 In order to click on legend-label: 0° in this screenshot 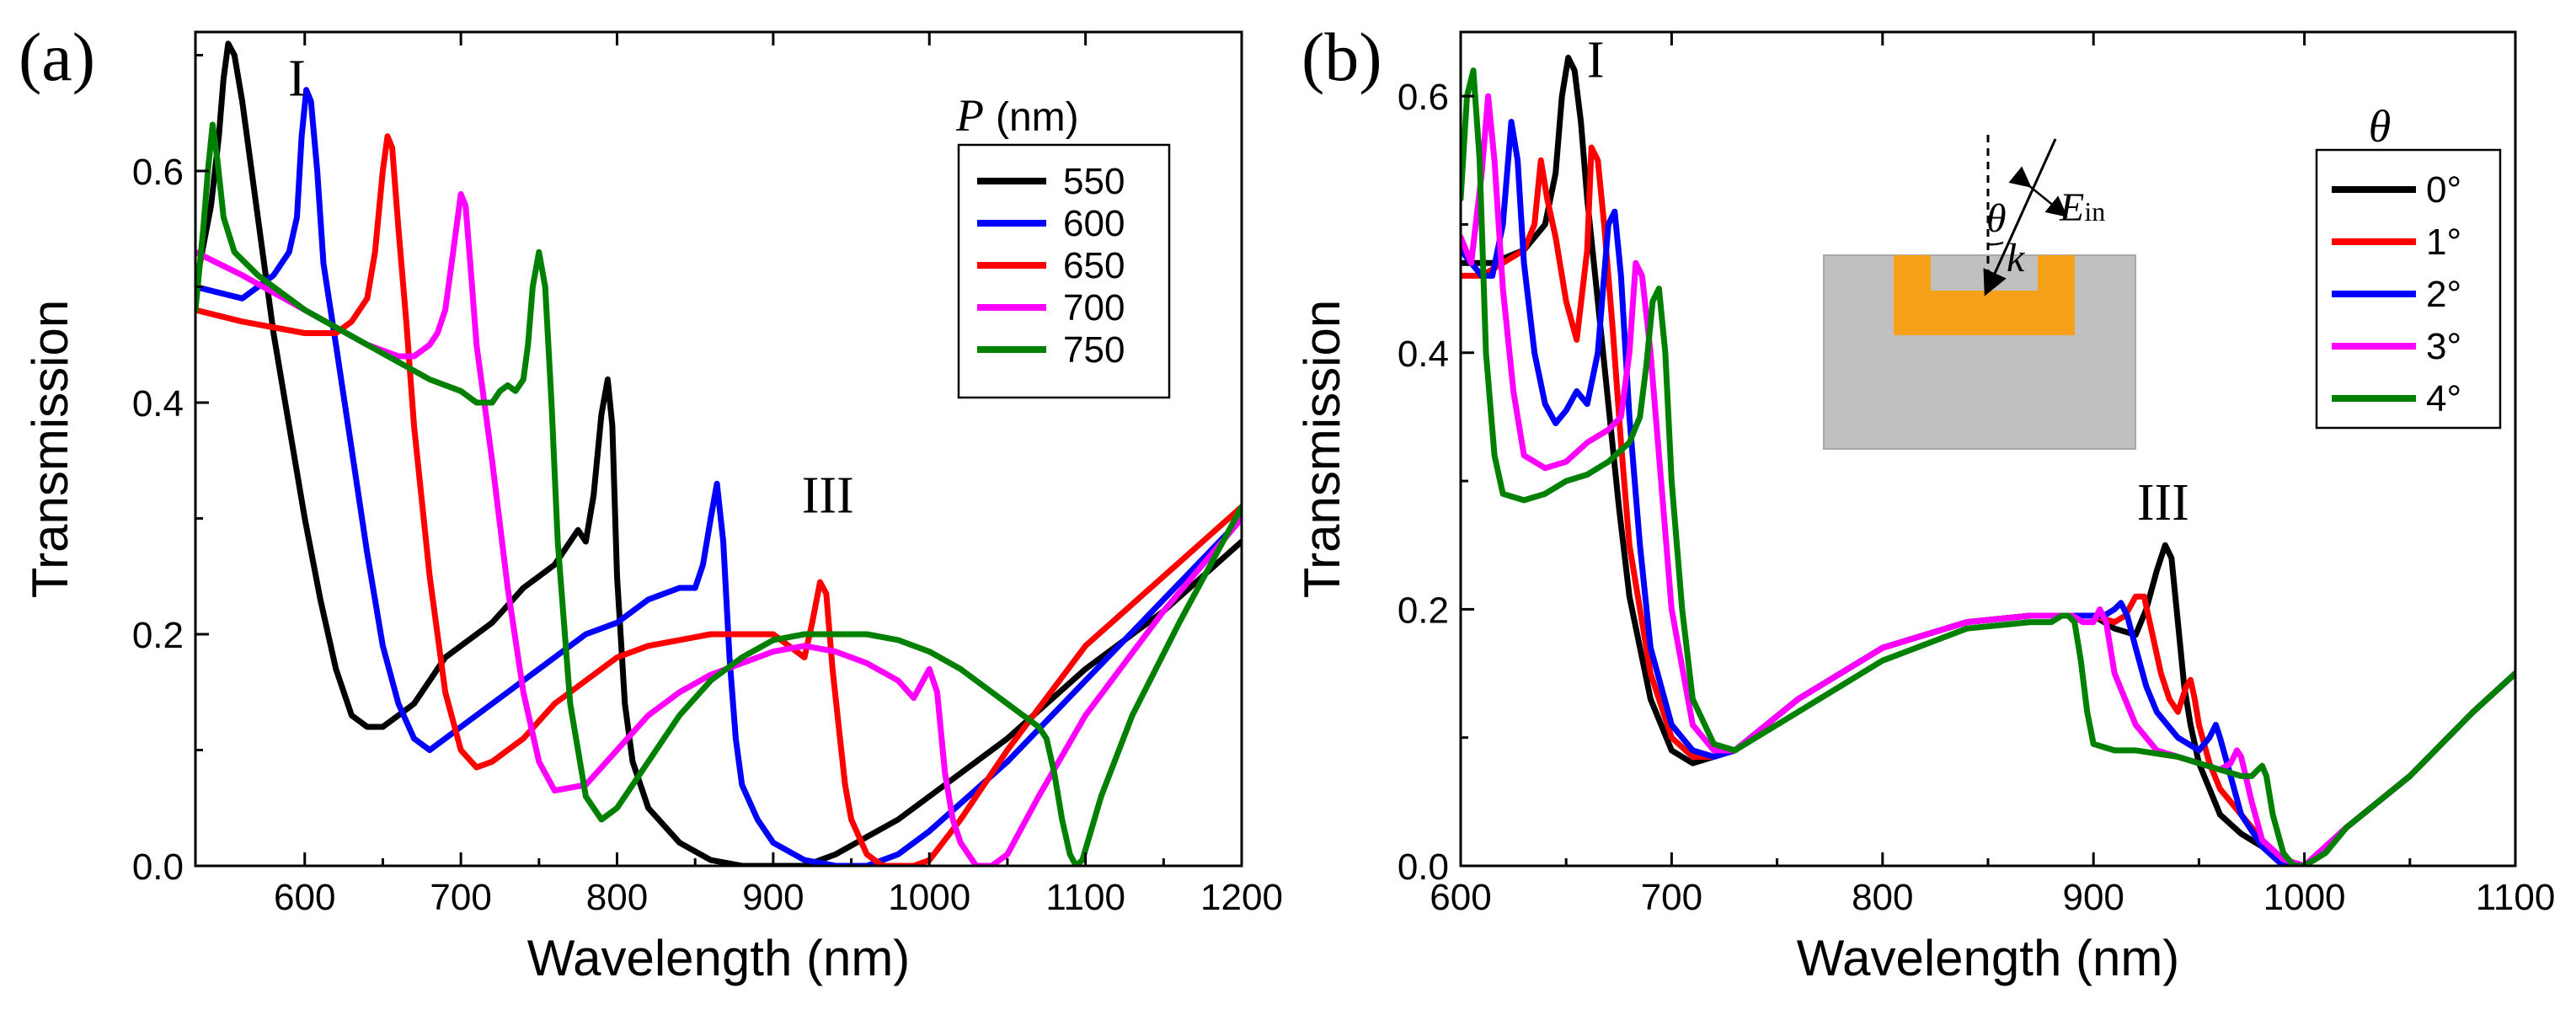, I will do `click(2443, 190)`.